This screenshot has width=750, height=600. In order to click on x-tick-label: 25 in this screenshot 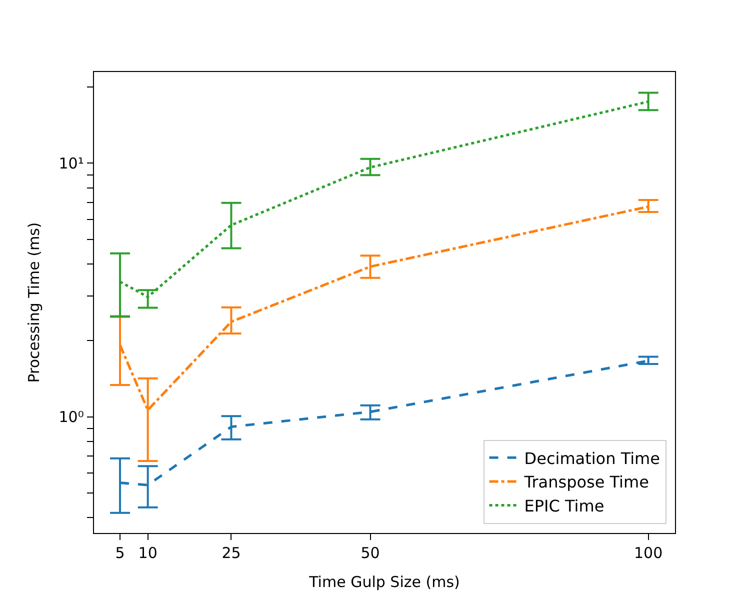, I will do `click(231, 553)`.